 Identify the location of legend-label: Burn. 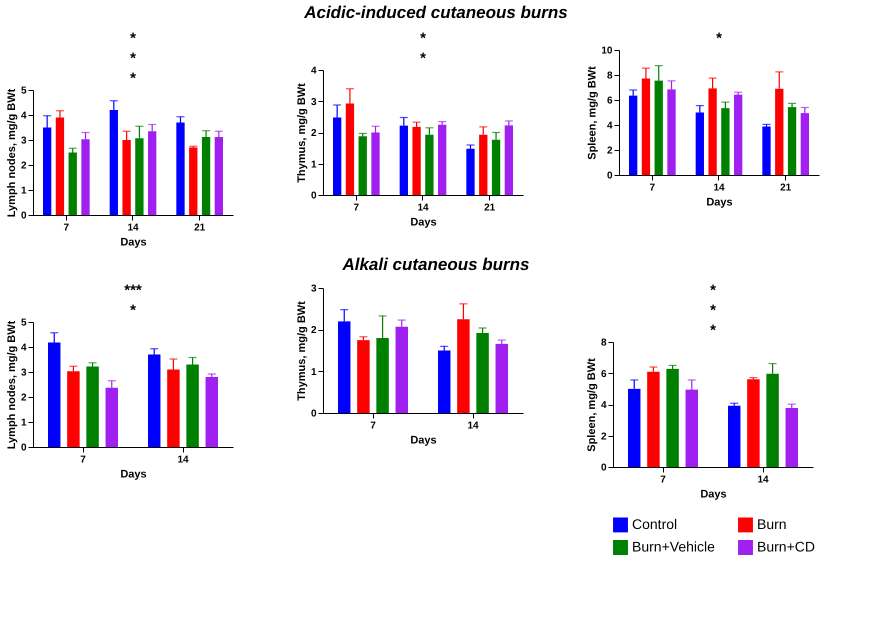
(772, 524).